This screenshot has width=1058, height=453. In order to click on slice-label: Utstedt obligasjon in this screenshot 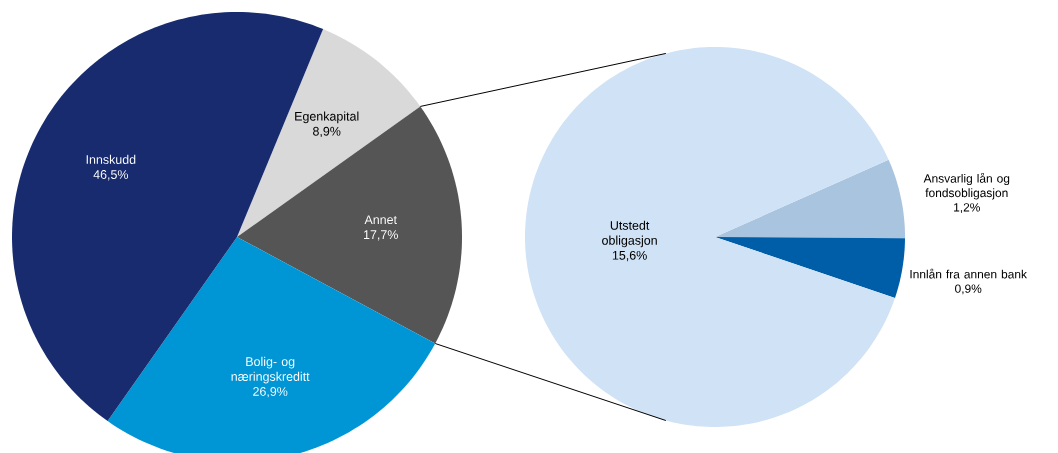, I will do `click(629, 234)`.